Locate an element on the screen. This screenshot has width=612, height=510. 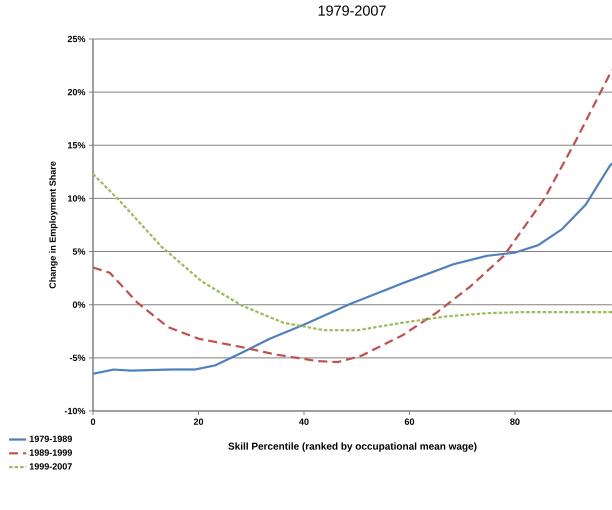
y-tick-label: -5% is located at coordinates (78, 358).